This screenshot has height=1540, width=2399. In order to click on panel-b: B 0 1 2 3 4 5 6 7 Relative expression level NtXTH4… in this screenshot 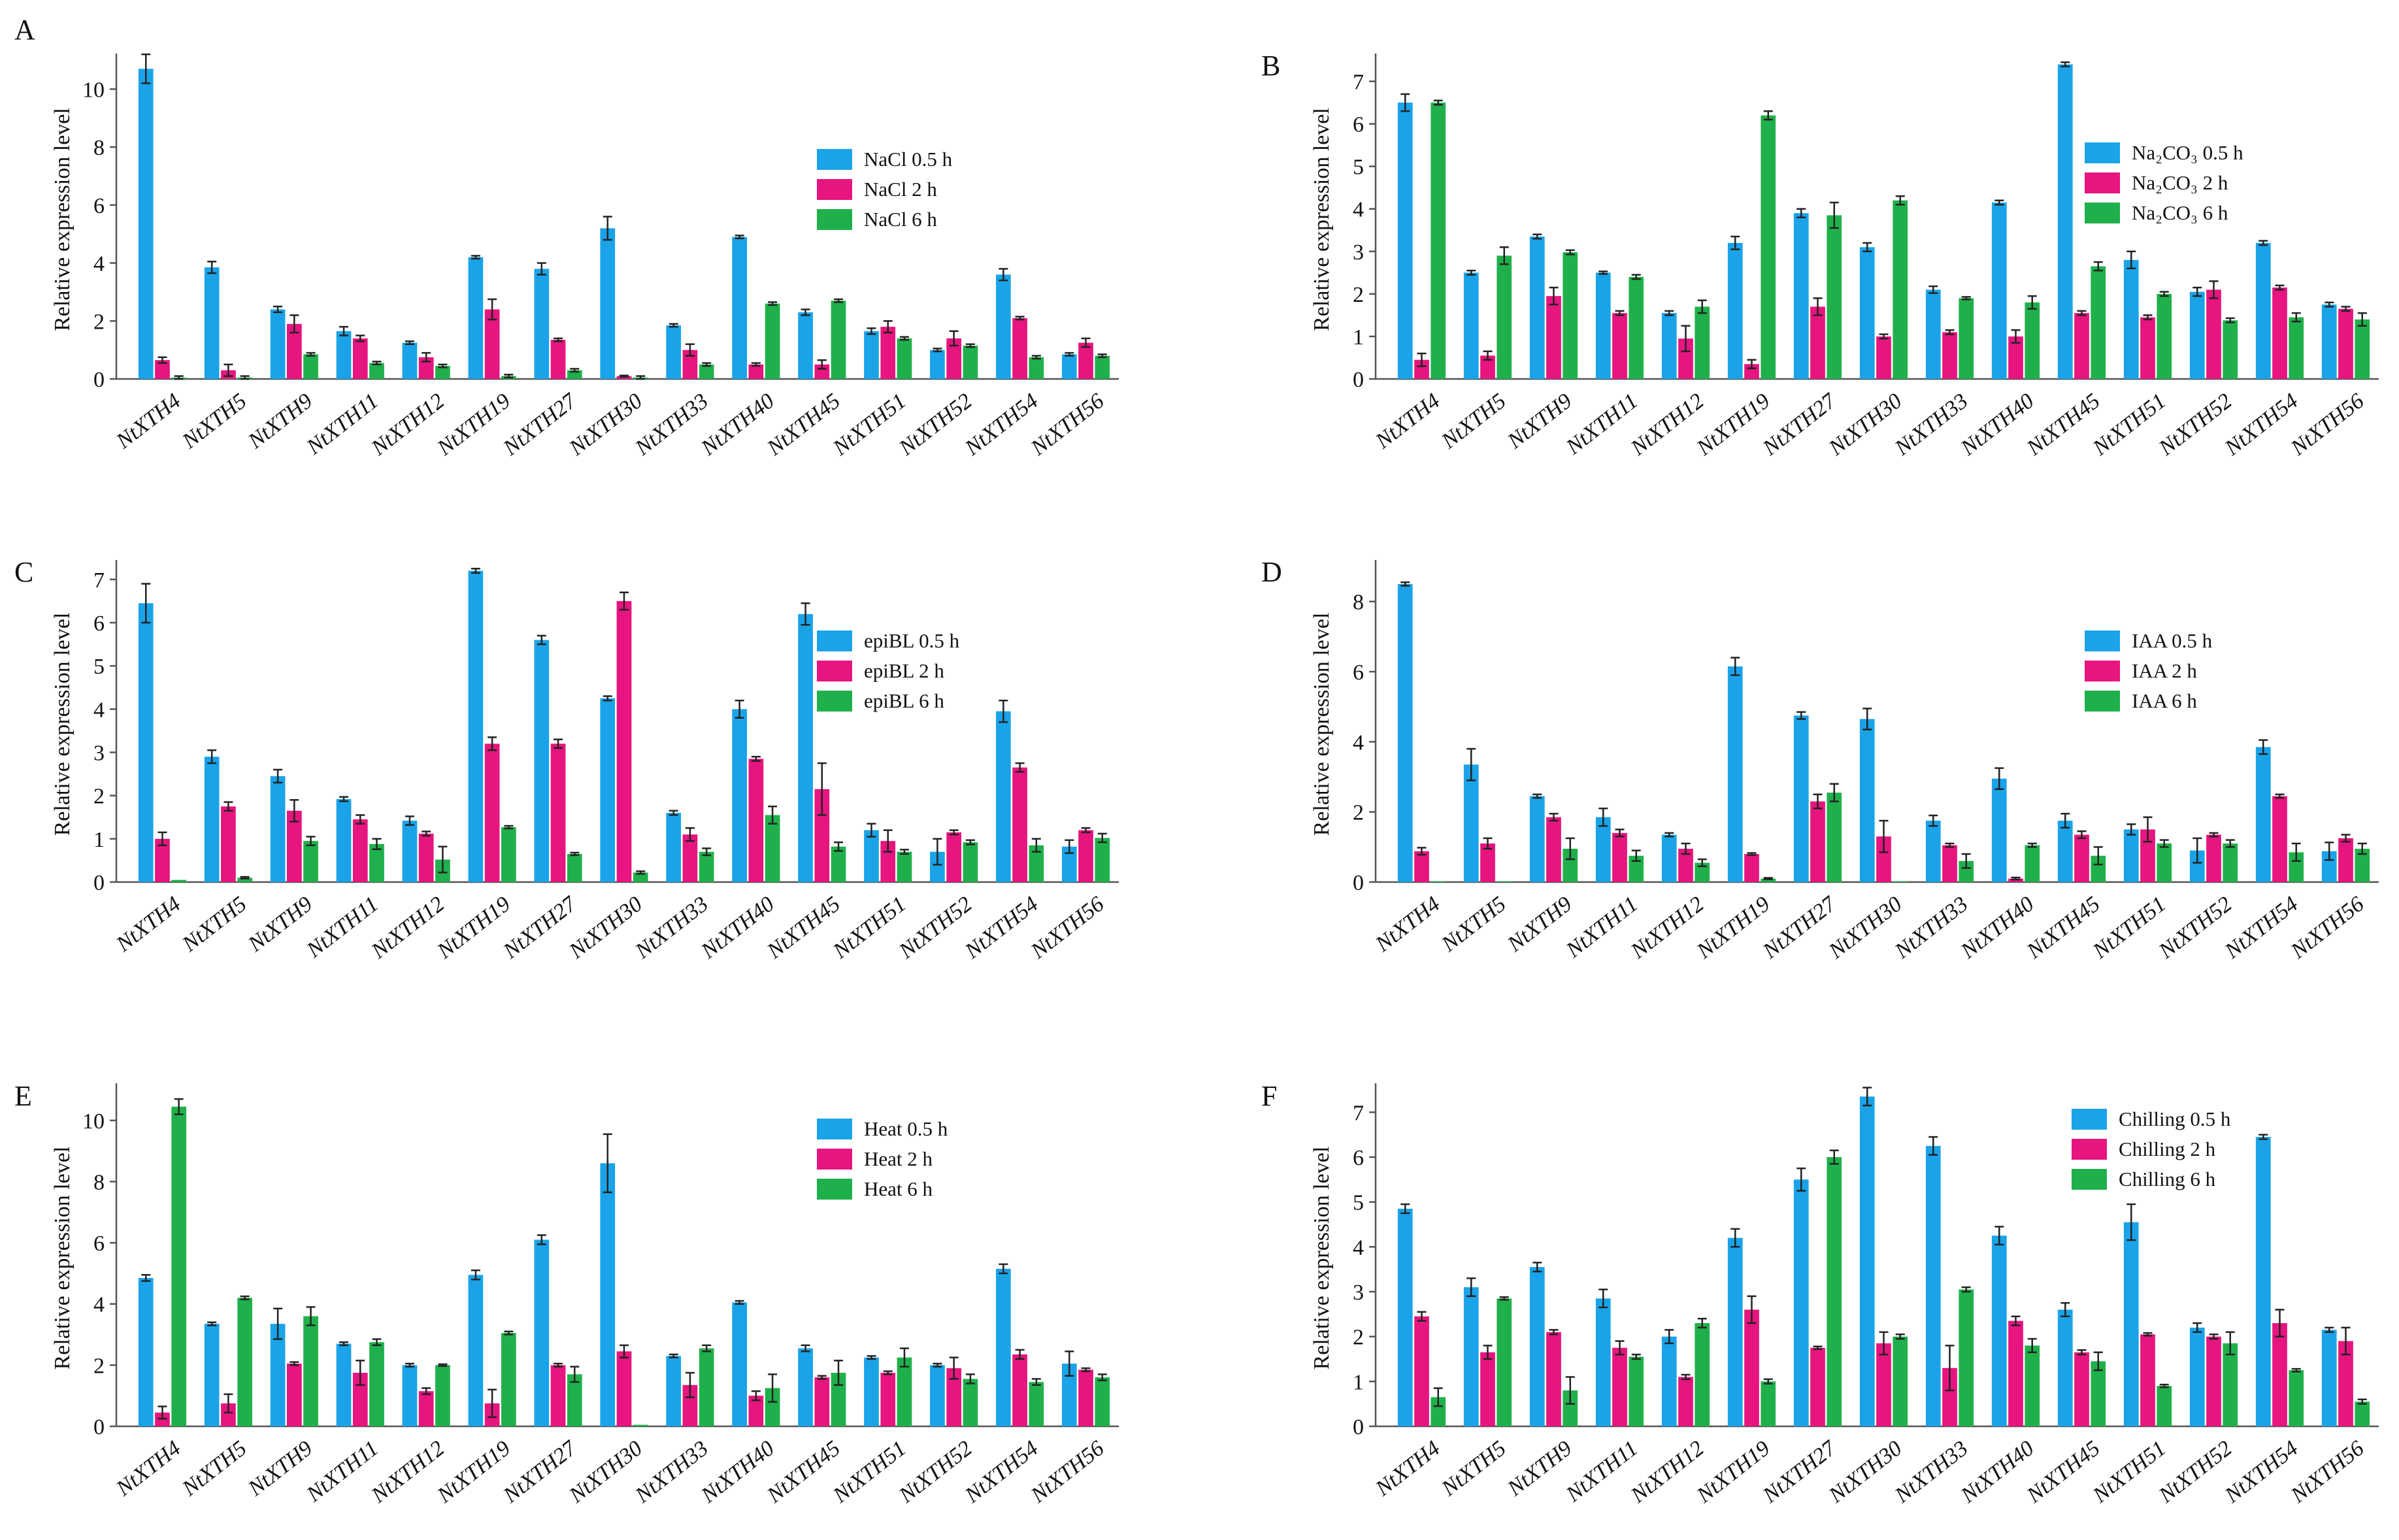, I will do `click(1820, 255)`.